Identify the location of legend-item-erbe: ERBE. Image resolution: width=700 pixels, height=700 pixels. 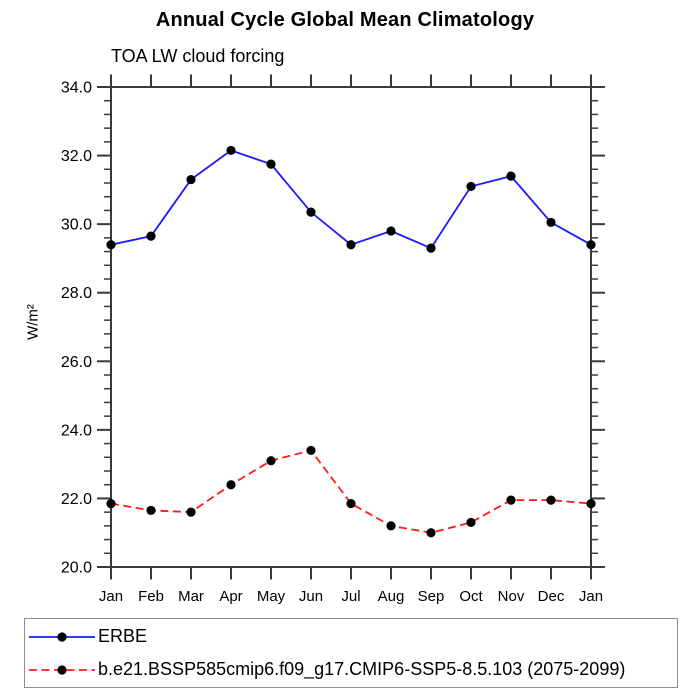
(353, 636).